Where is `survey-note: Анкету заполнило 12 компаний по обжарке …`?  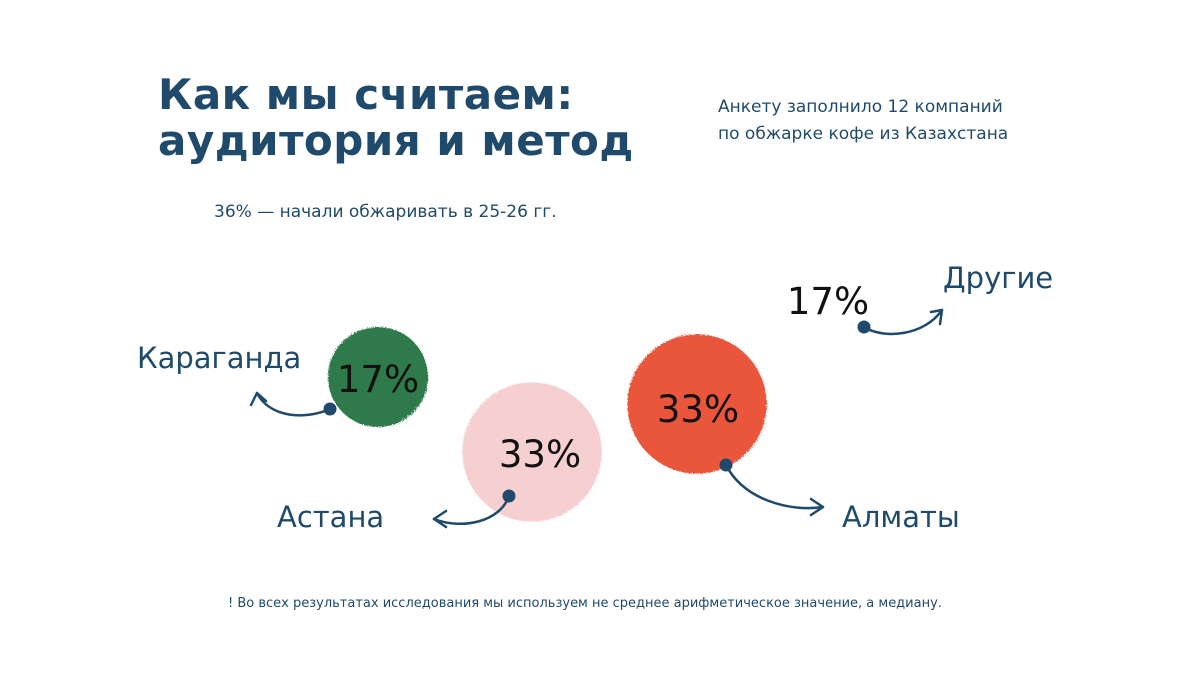
survey-note: Анкету заполнило 12 компаний по обжарке … is located at coordinates (863, 121).